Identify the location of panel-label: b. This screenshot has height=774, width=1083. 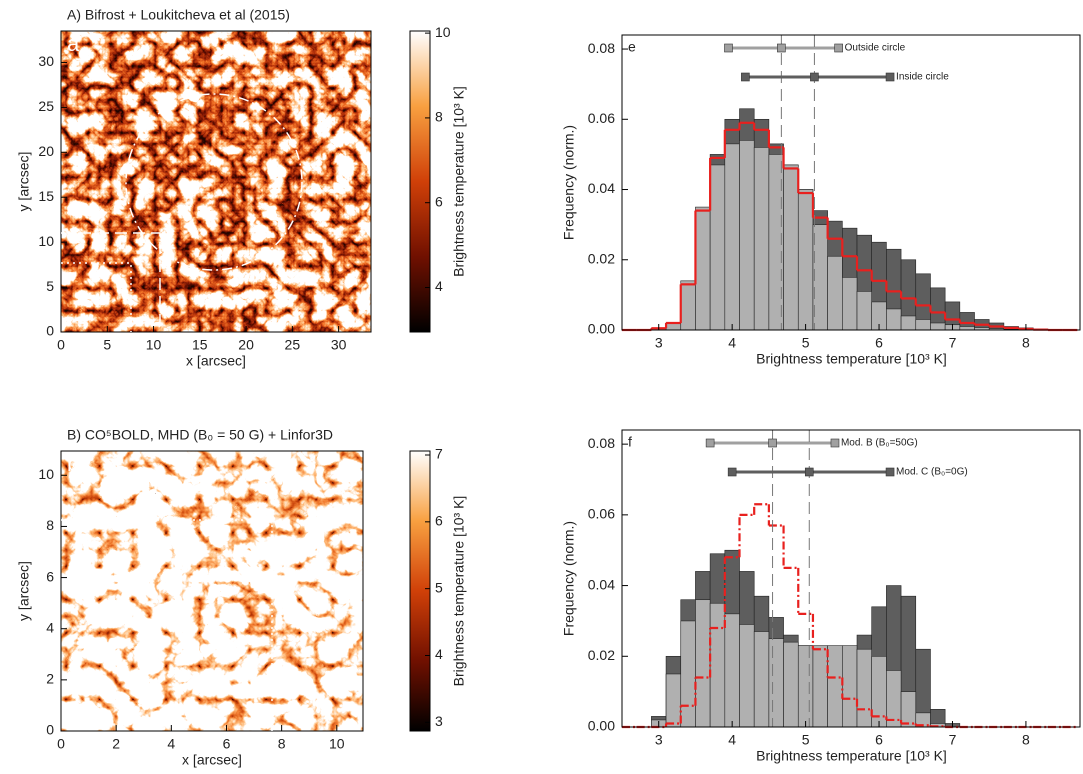
(73, 463).